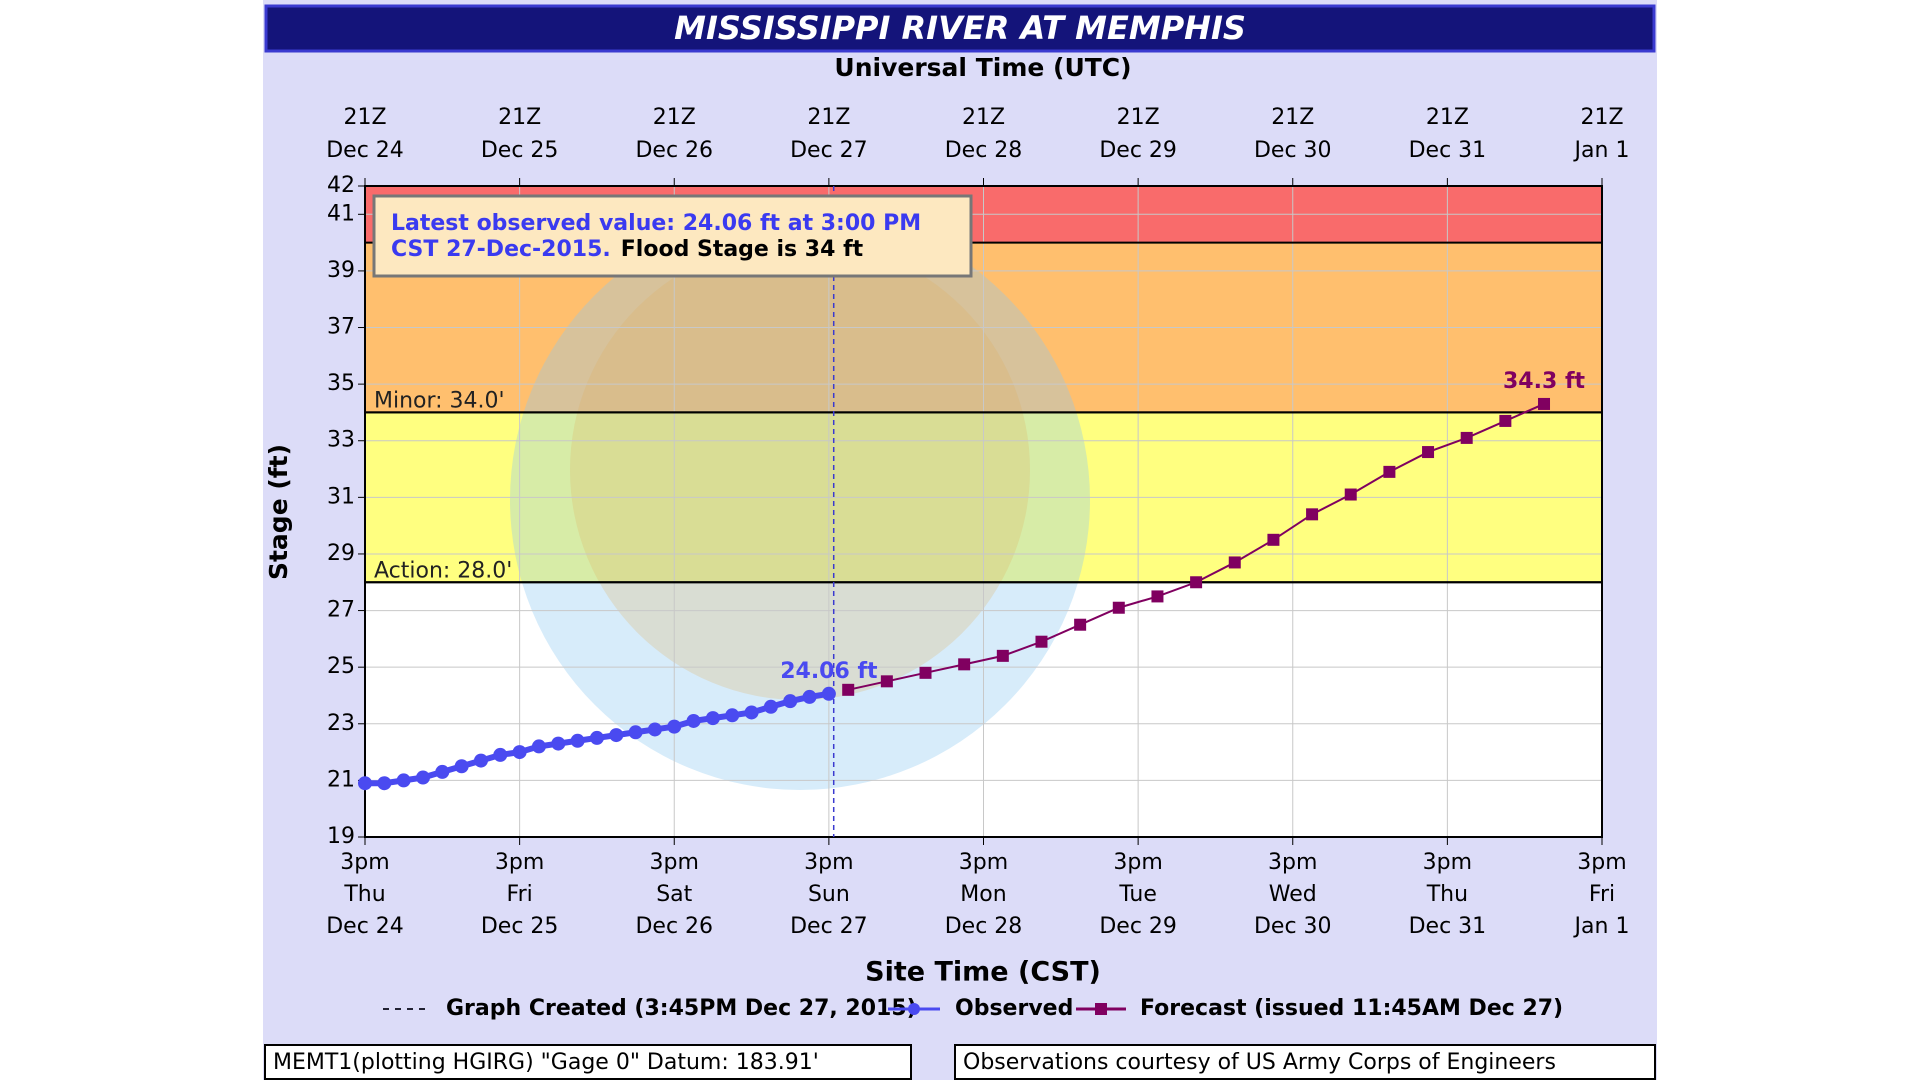 The height and width of the screenshot is (1080, 1920). I want to click on x2-tick-label: Dec 26, so click(674, 150).